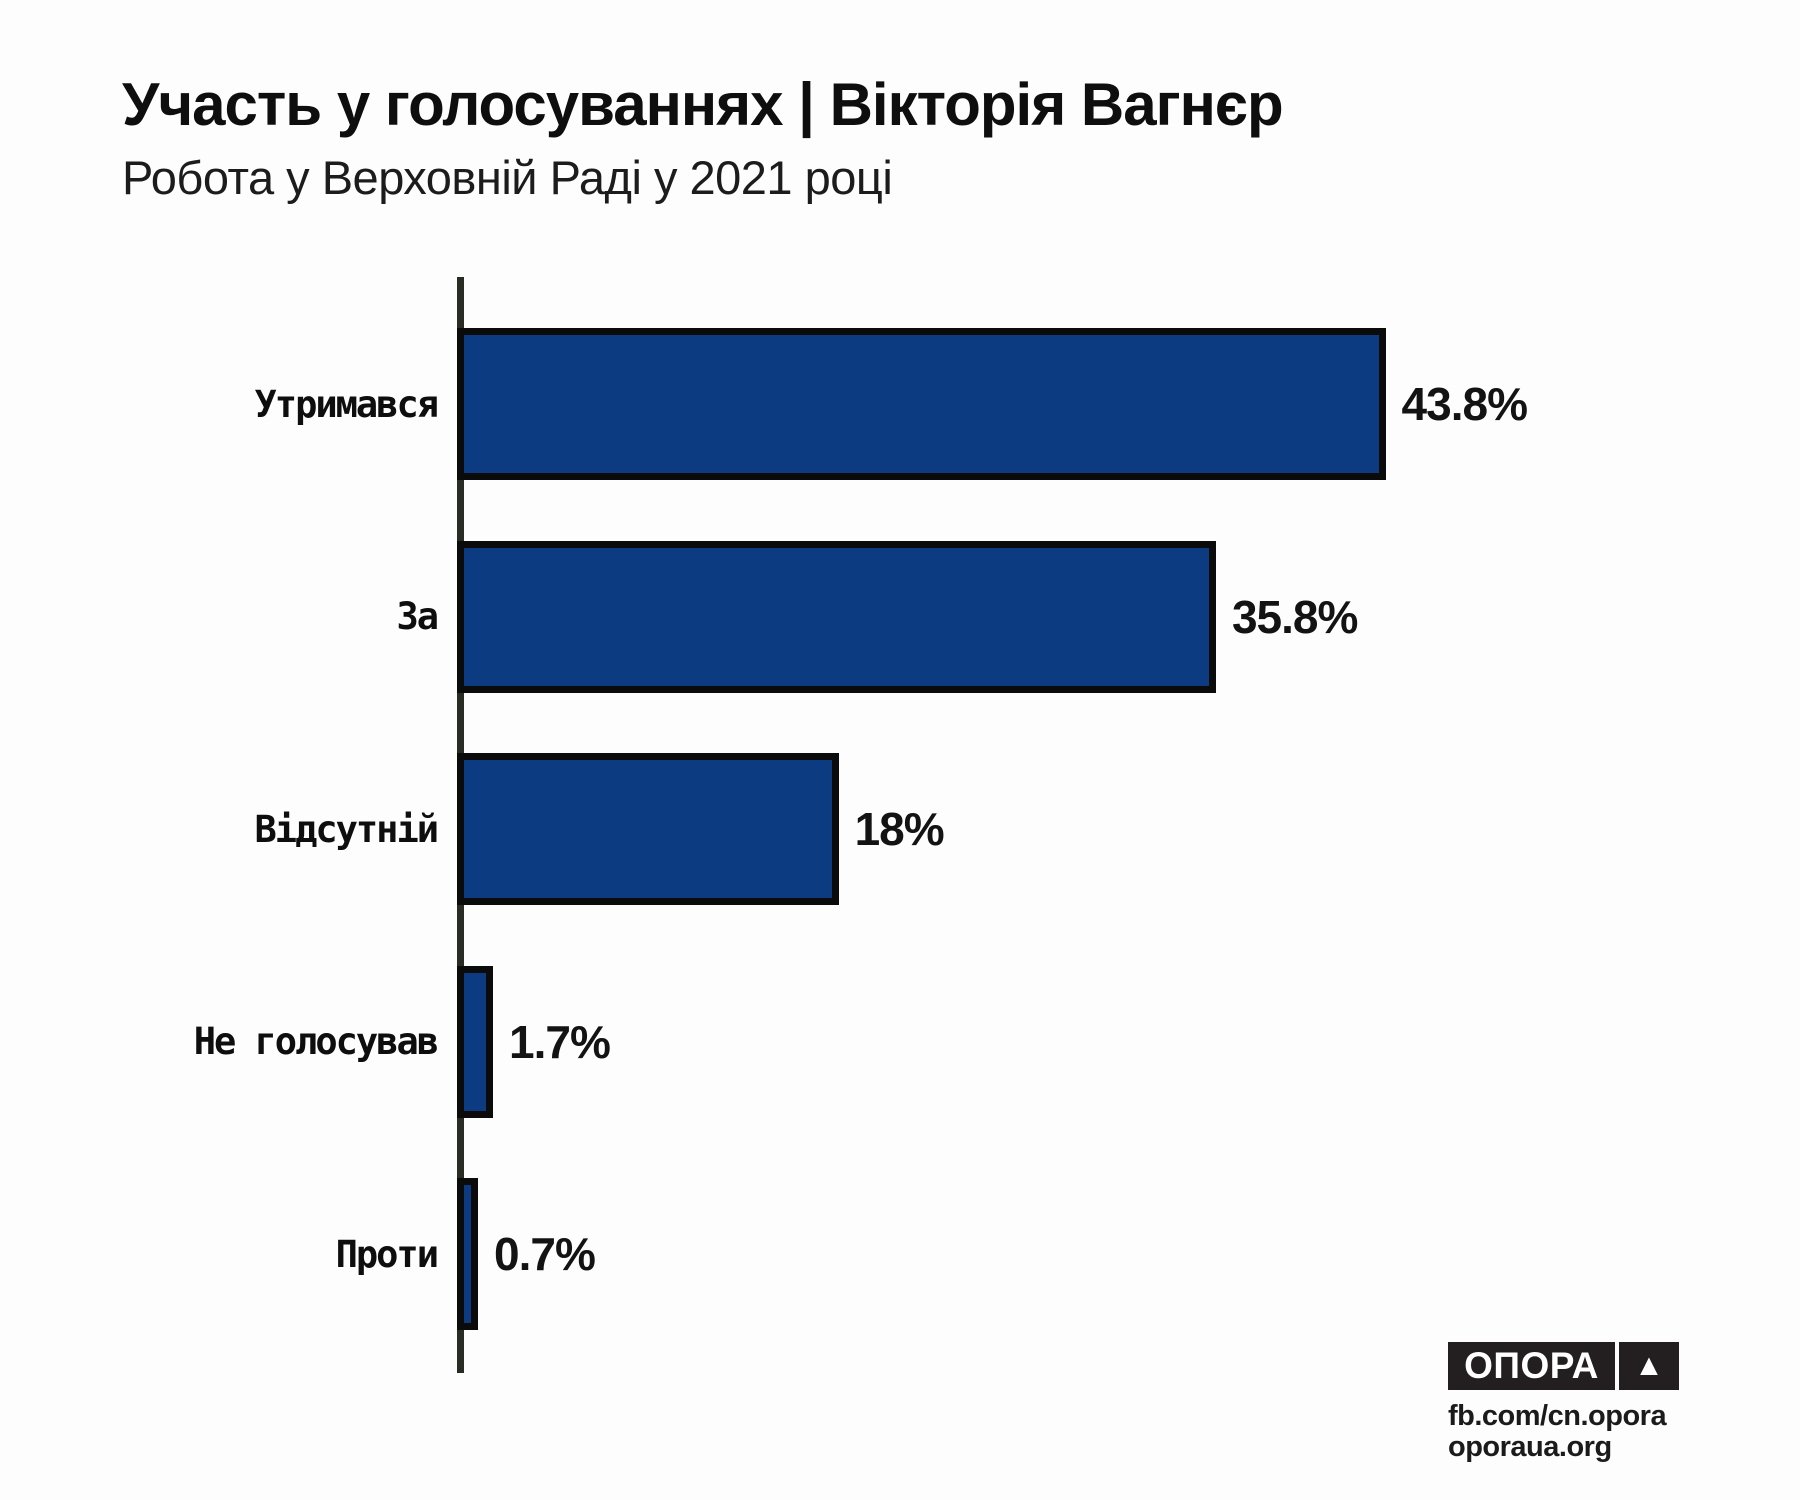 This screenshot has width=1800, height=1500. What do you see at coordinates (1557, 1416) in the screenshot?
I see `facebook-url: fb.com/cn.opora` at bounding box center [1557, 1416].